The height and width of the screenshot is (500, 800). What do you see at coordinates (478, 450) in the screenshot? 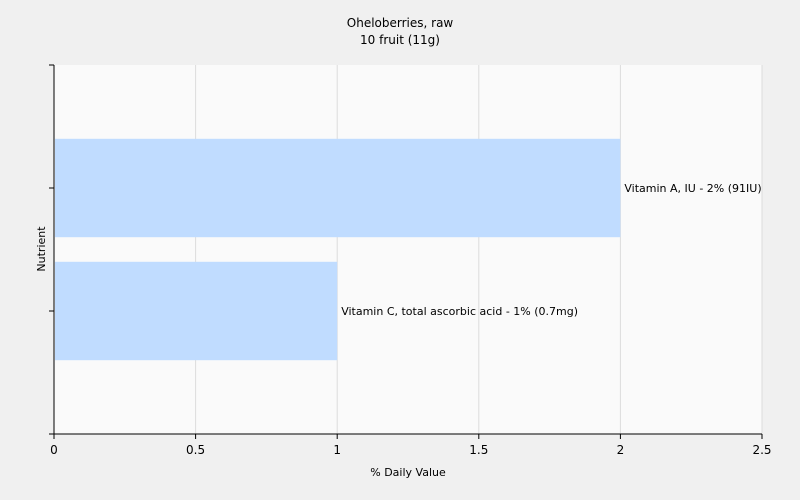
I see `x-tick-label: 1.5` at bounding box center [478, 450].